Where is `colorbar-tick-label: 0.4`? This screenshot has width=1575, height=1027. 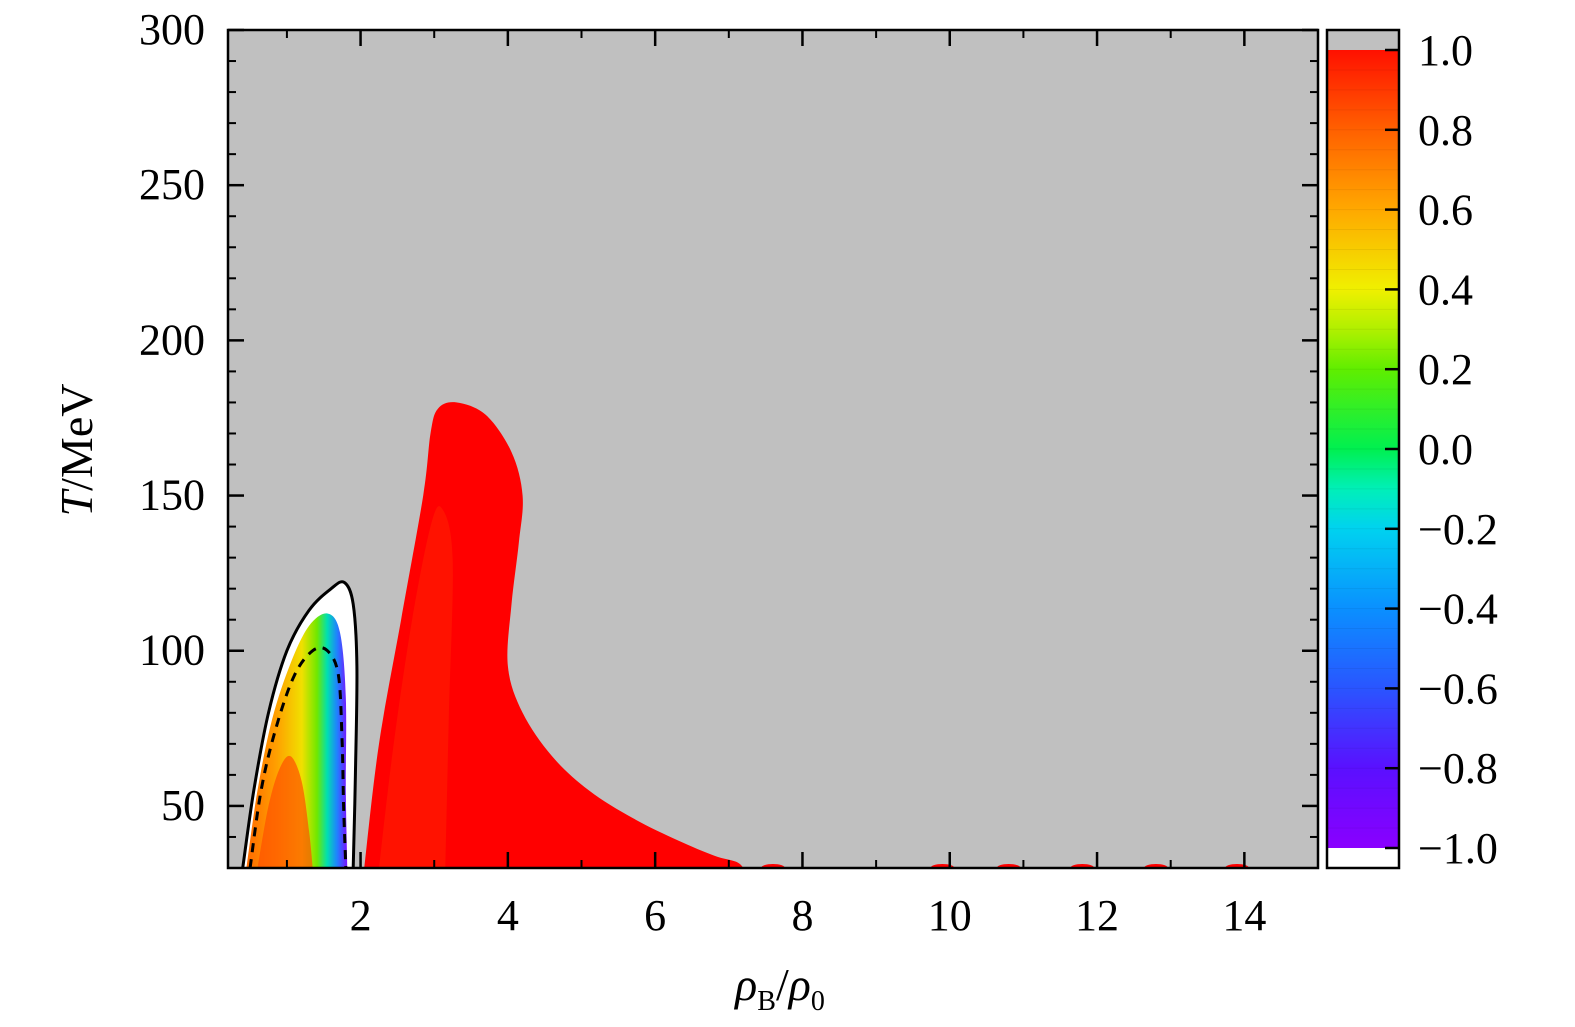 colorbar-tick-label: 0.4 is located at coordinates (1445, 289).